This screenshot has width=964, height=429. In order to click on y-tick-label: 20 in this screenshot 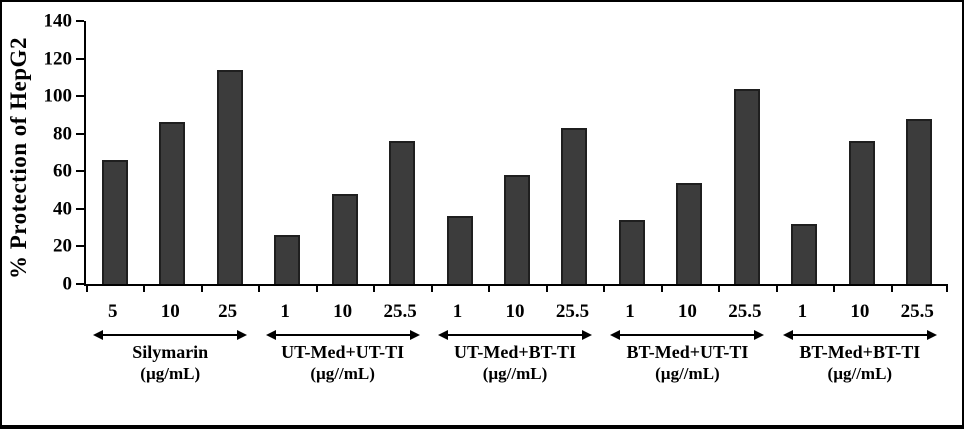, I will do `click(62, 246)`.